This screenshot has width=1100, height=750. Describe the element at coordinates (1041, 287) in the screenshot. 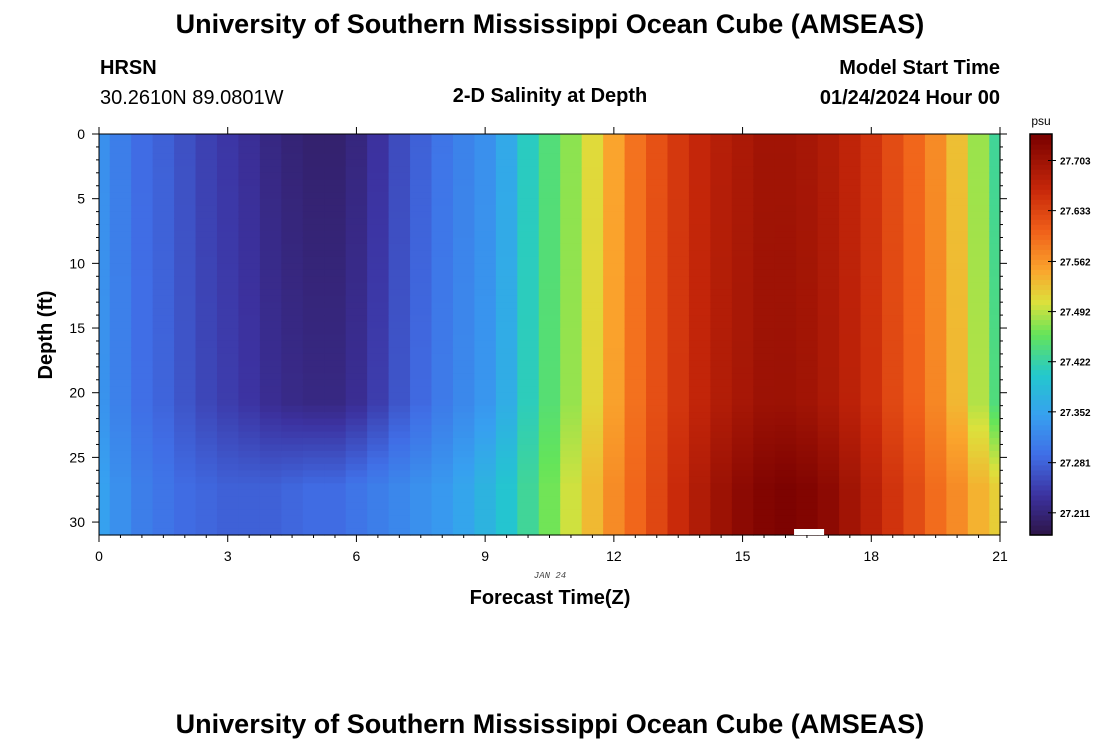

I see `colorbar-segment` at that location.